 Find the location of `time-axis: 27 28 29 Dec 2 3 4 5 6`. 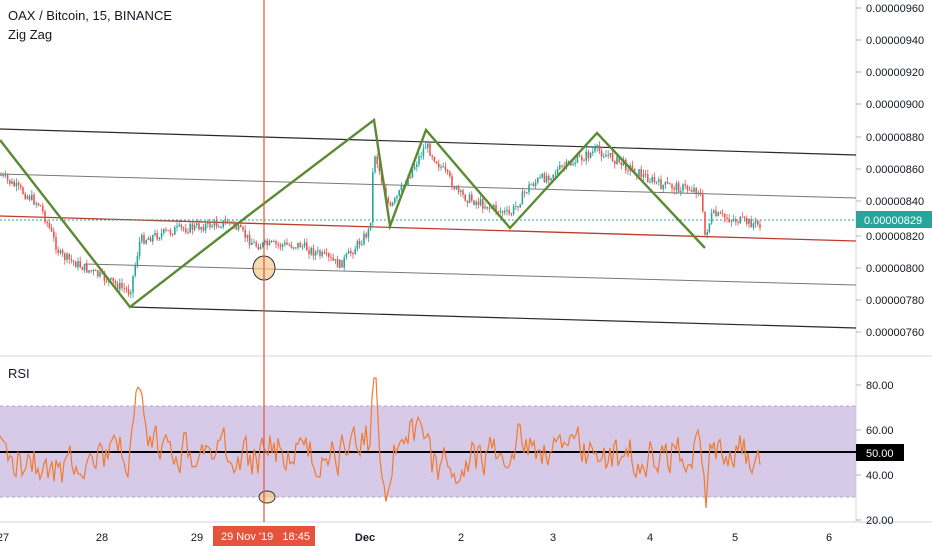

time-axis: 27 28 29 Dec 2 3 4 5 6 is located at coordinates (416, 538).